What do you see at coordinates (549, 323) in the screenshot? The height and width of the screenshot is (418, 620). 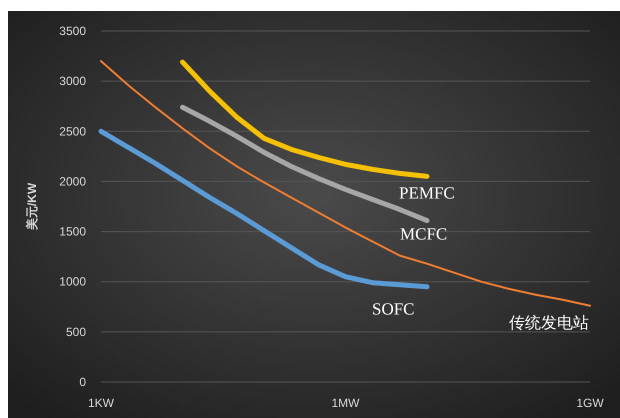 I see `series-label: 传统发电站` at bounding box center [549, 323].